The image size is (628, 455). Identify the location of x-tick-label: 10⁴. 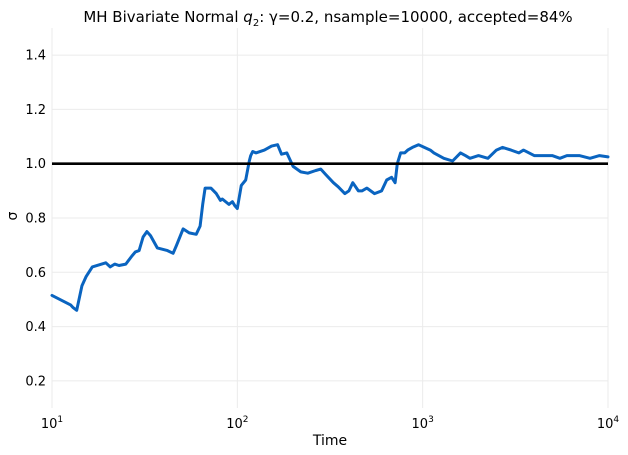
(608, 423).